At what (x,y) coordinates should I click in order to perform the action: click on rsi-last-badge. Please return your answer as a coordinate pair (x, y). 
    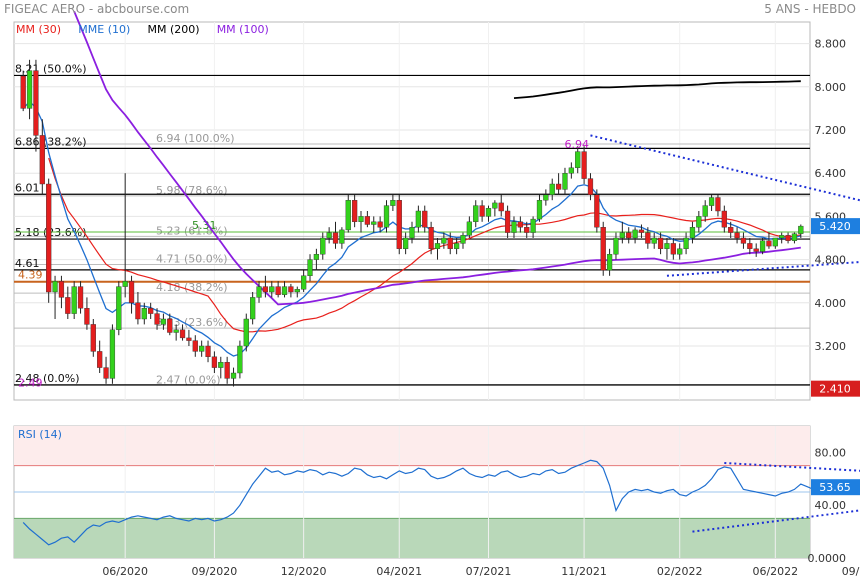
    Looking at the image, I should click on (835, 487).